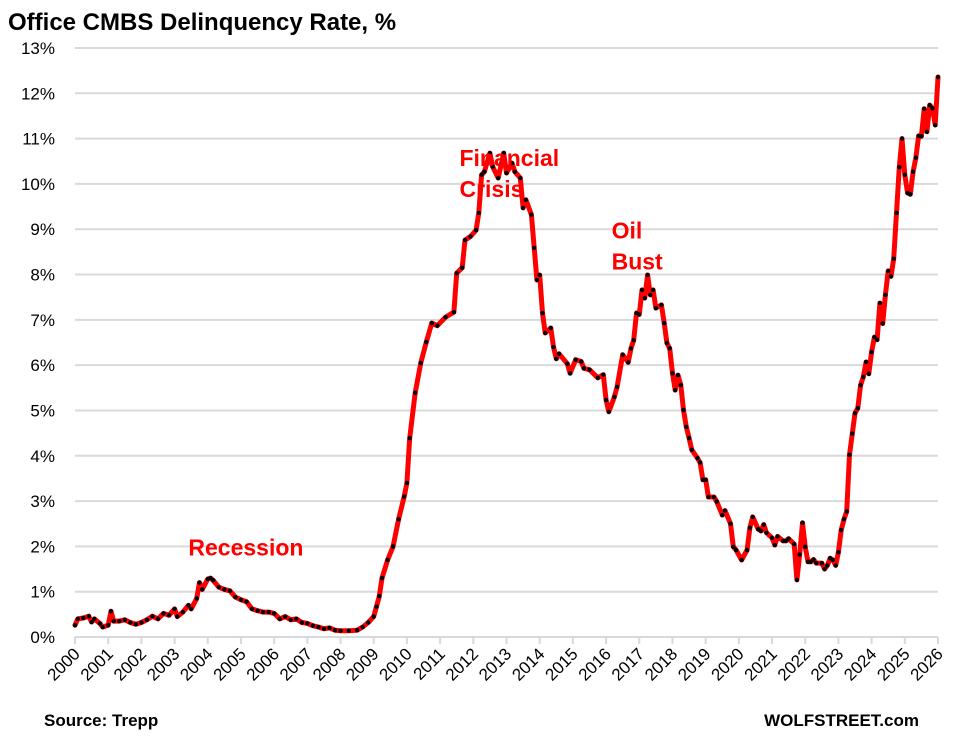 The width and height of the screenshot is (964, 736). Describe the element at coordinates (64, 664) in the screenshot. I see `x-tick-label: 2000` at that location.